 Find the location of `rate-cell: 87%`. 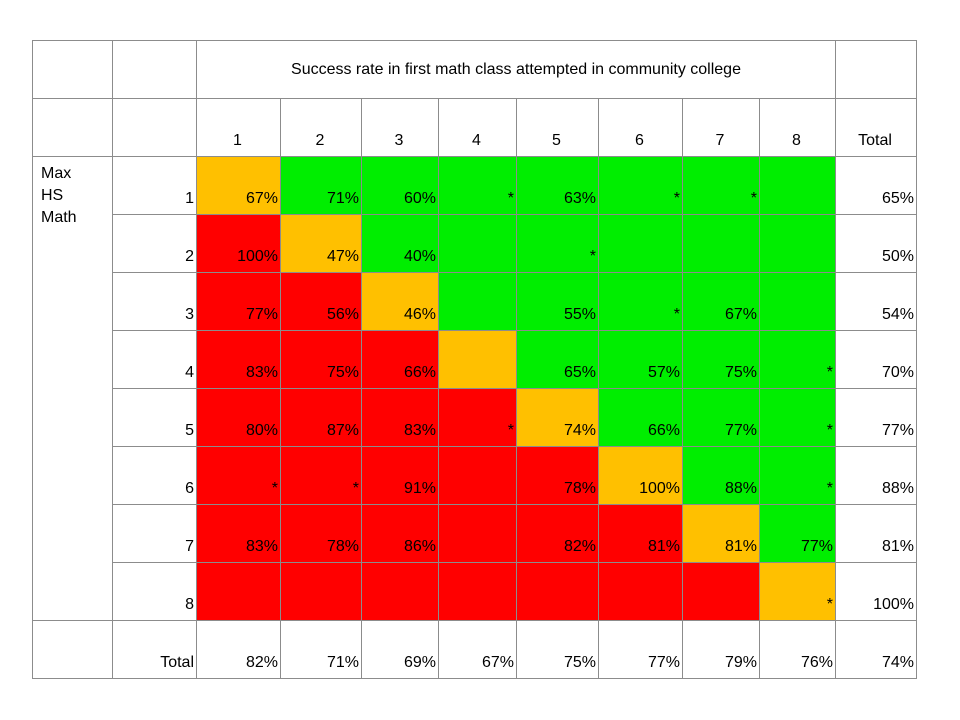

rate-cell: 87% is located at coordinates (321, 417).